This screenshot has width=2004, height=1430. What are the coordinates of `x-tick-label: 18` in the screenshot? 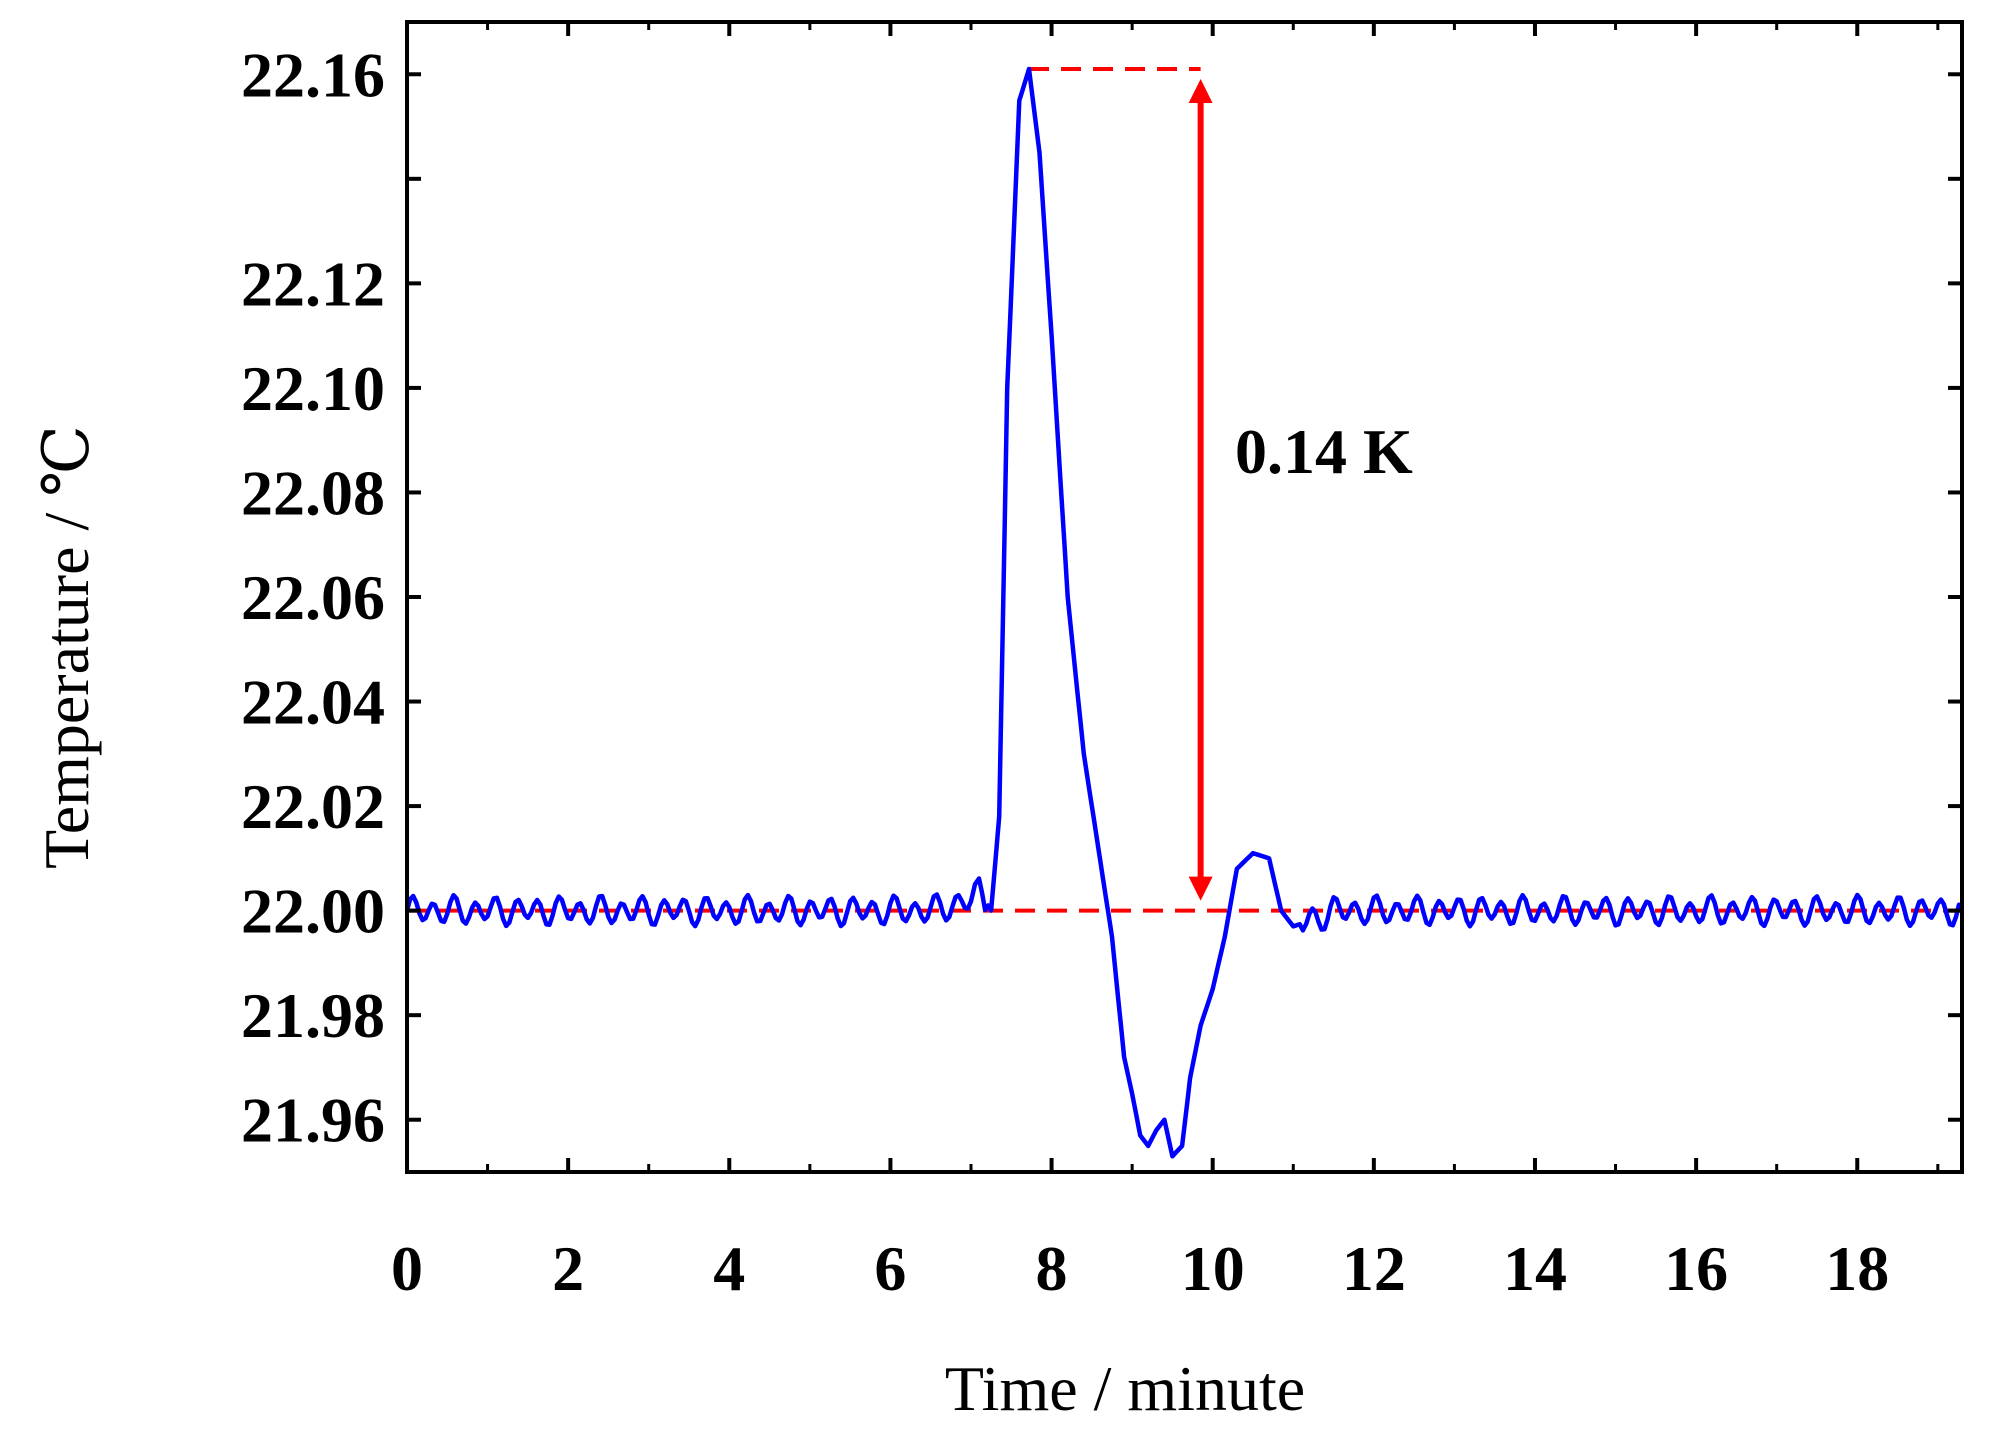 It's located at (1857, 1268).